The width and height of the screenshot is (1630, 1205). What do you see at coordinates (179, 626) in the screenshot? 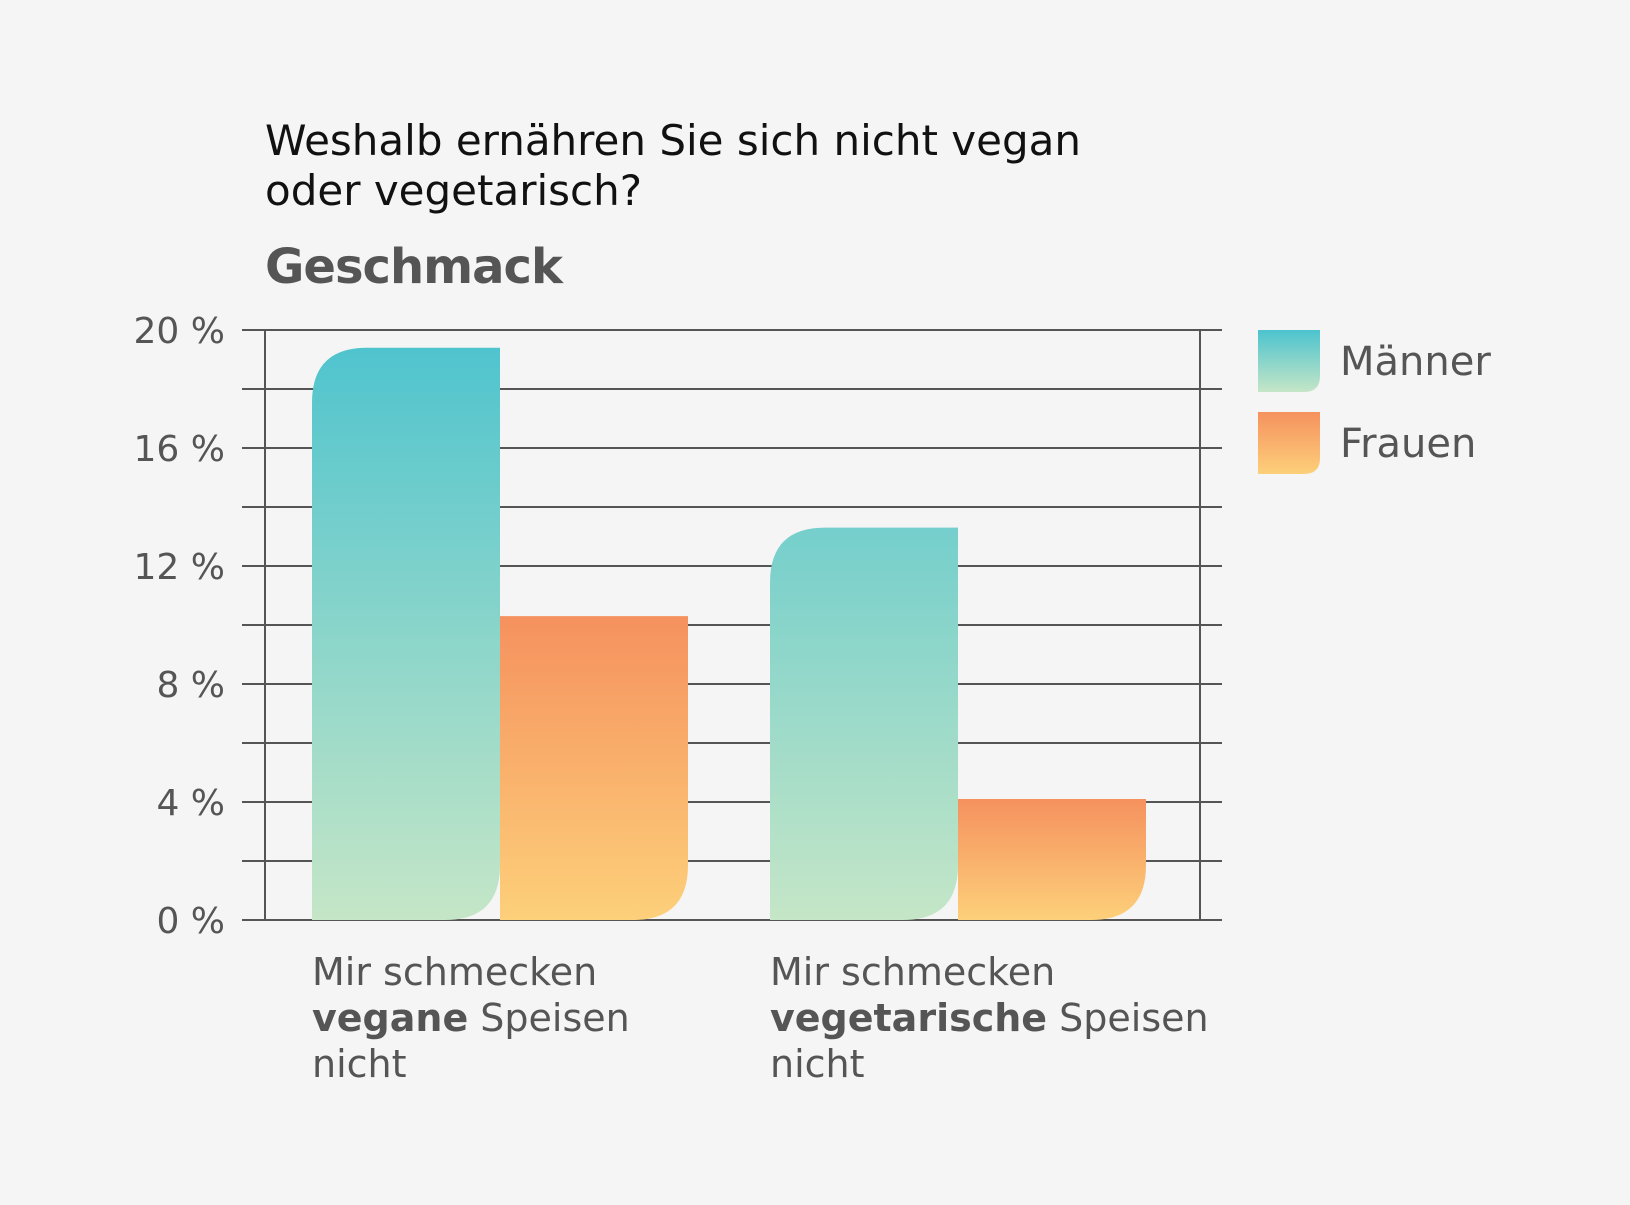
I see `y-axis-tick-labels: 0 % 4 % 8 % 12 % 16 % 20 %` at bounding box center [179, 626].